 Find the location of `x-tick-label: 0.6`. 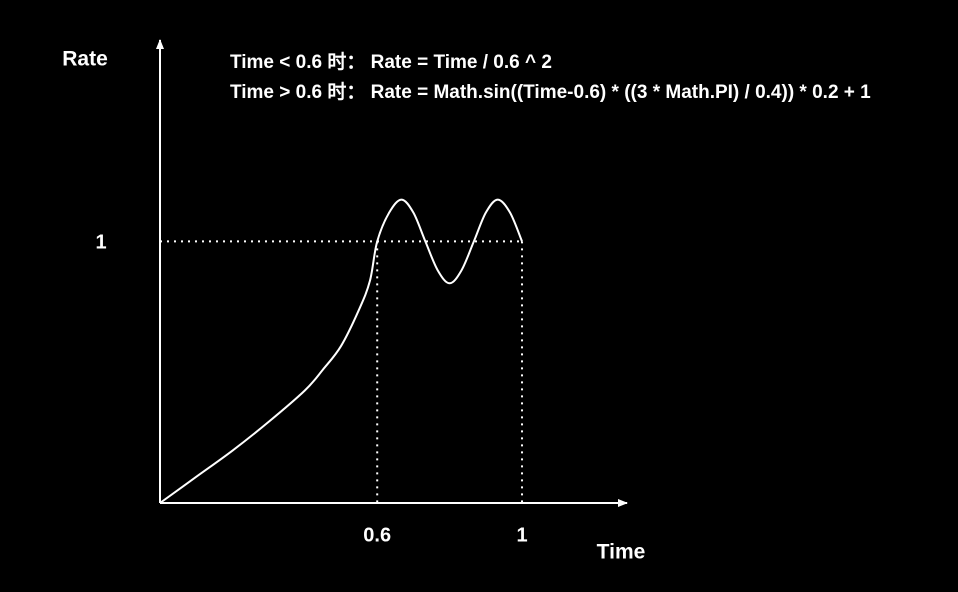

x-tick-label: 0.6 is located at coordinates (377, 535).